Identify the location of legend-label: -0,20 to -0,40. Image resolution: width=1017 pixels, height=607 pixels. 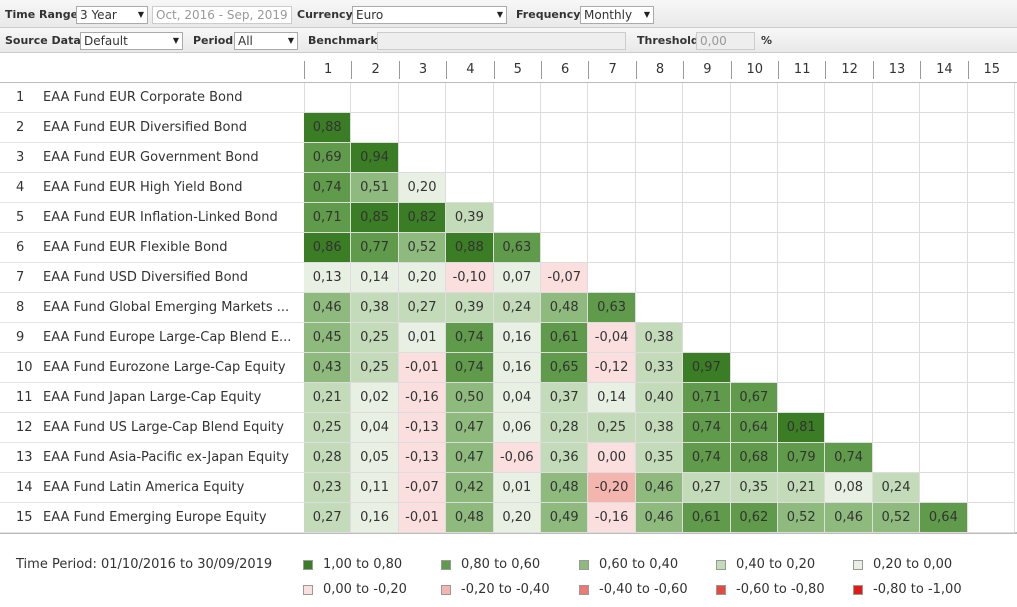
(505, 589).